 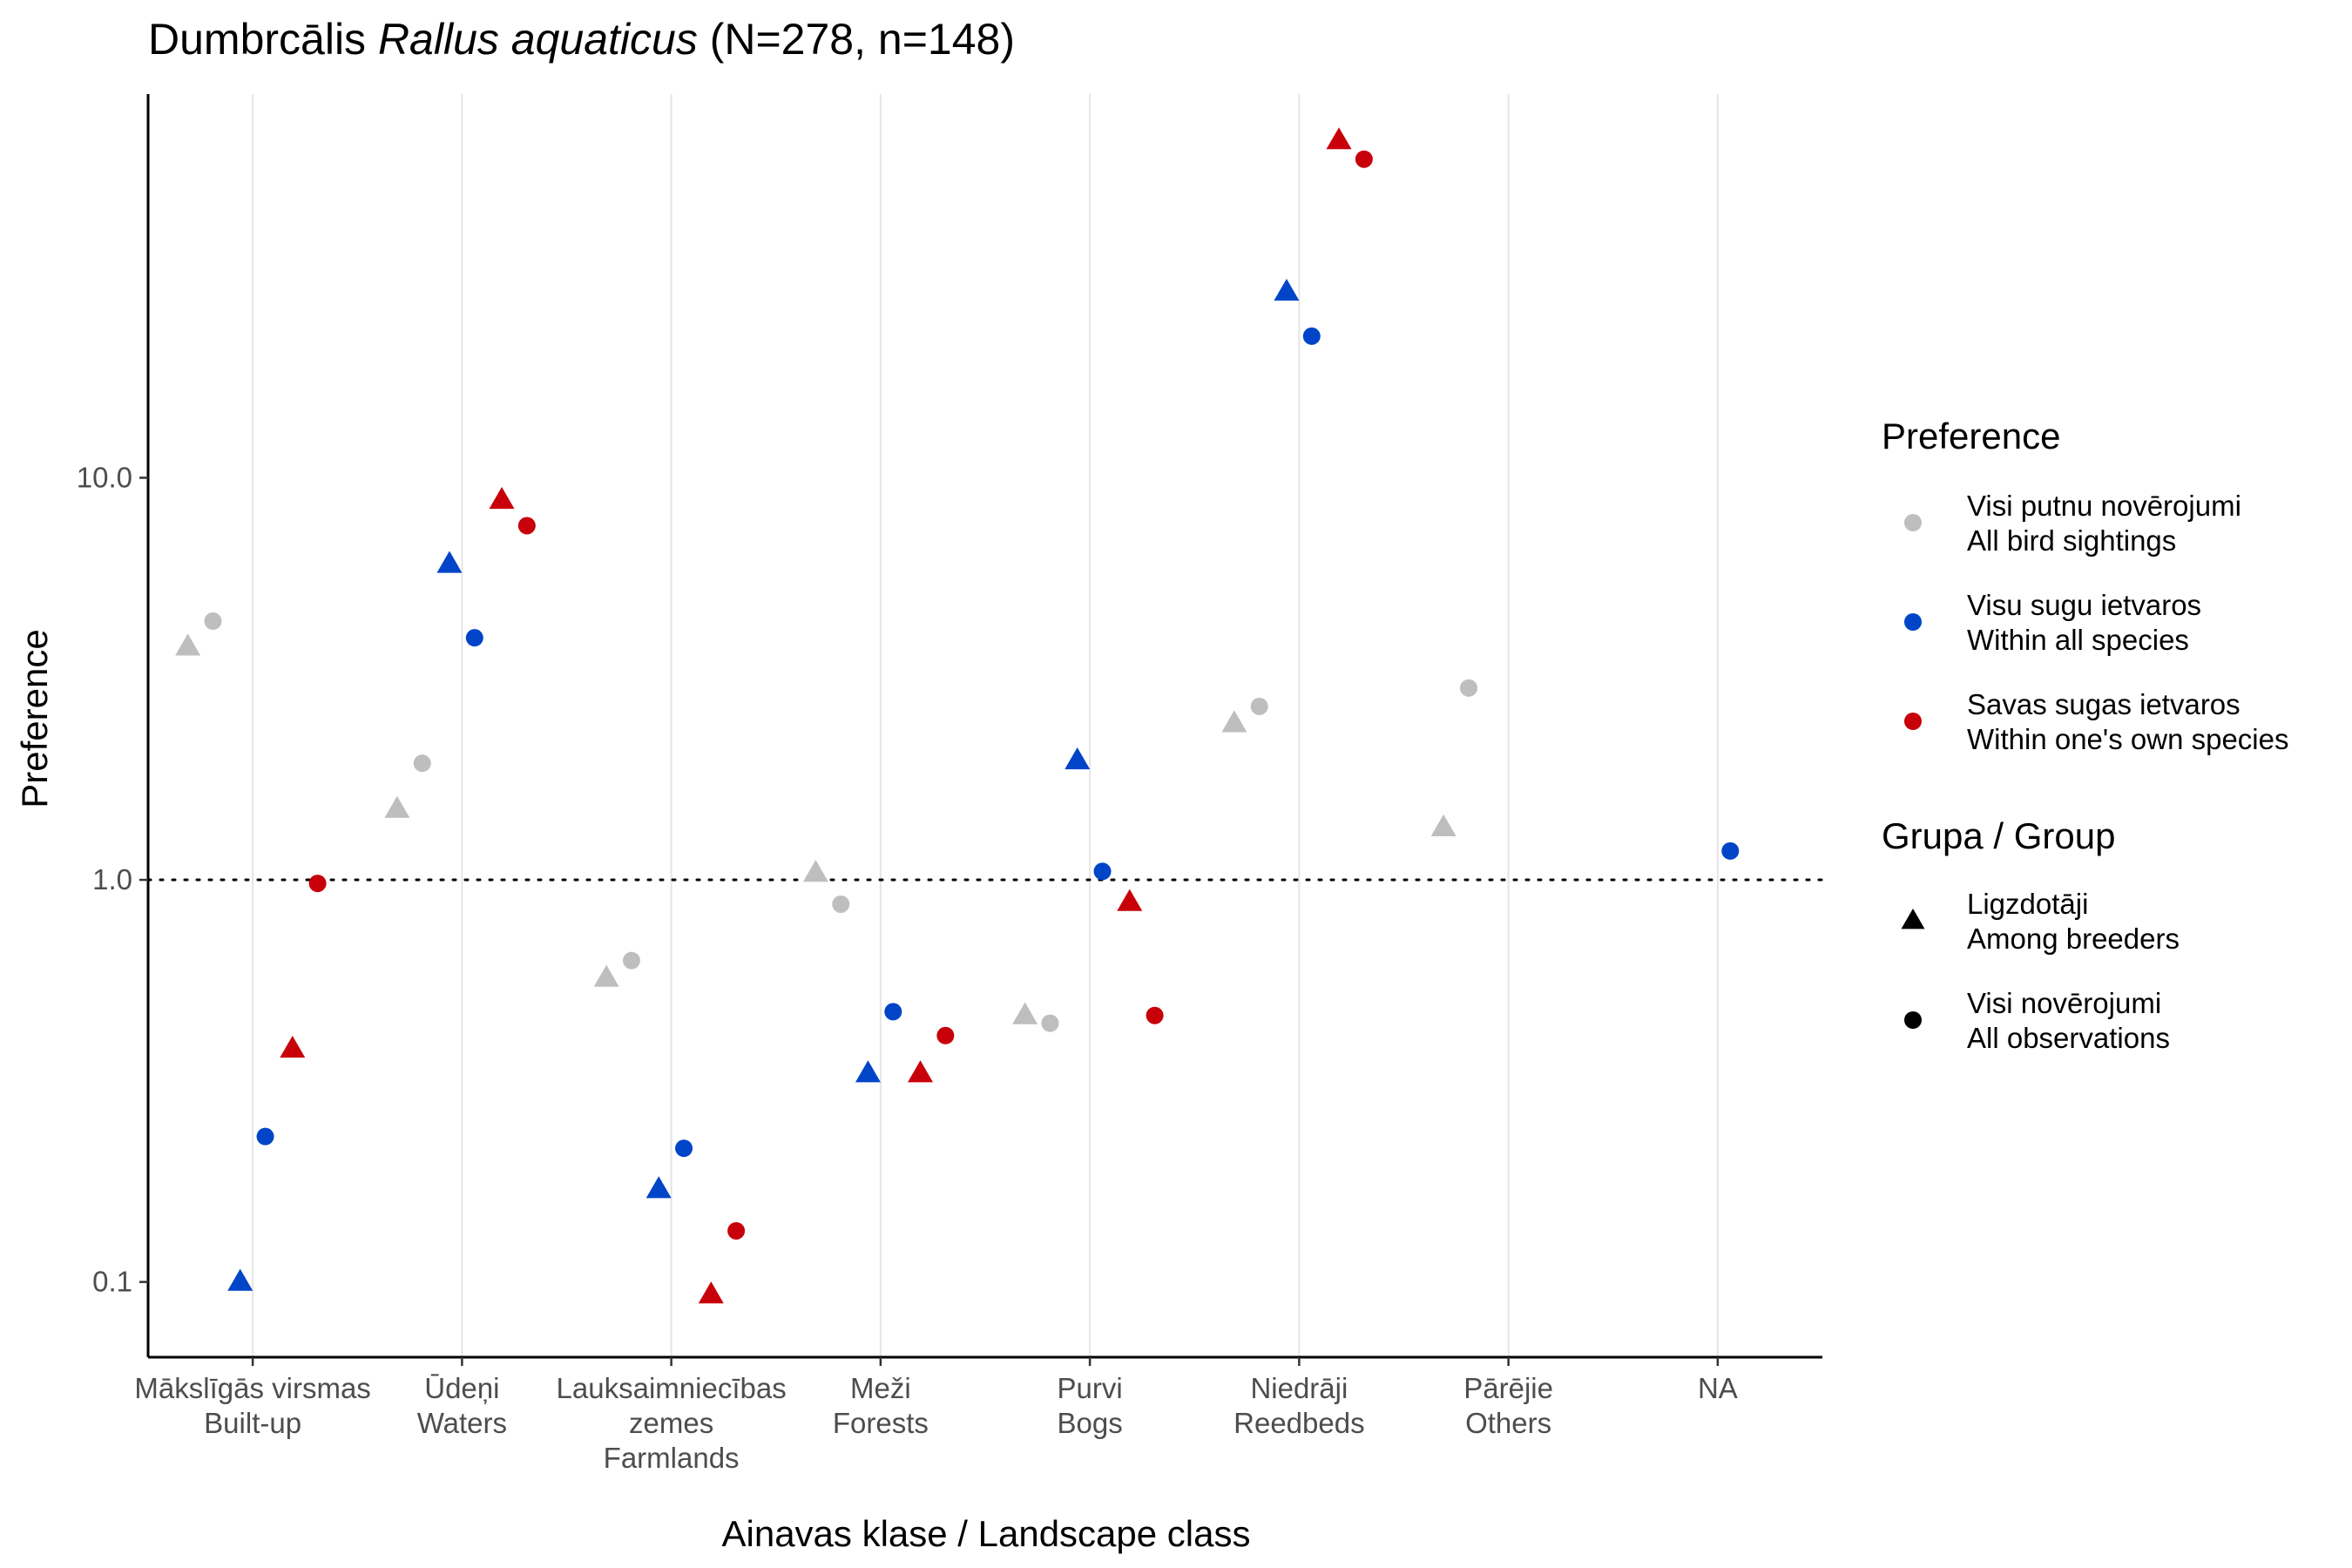 What do you see at coordinates (1971, 436) in the screenshot?
I see `legend-title-preference: Preference` at bounding box center [1971, 436].